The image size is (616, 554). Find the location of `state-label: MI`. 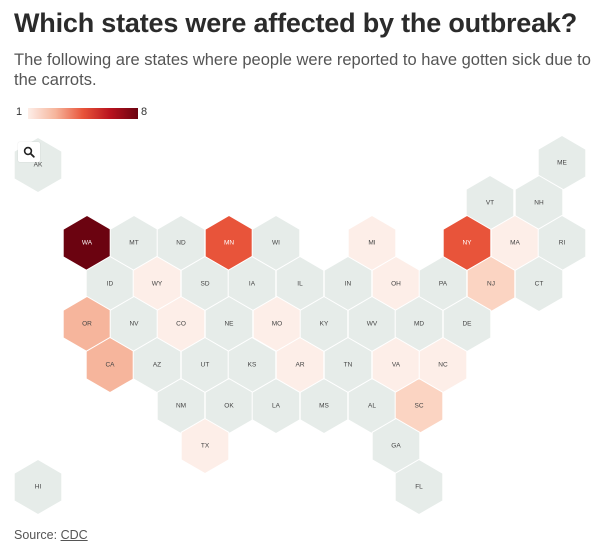

state-label: MI is located at coordinates (371, 243).